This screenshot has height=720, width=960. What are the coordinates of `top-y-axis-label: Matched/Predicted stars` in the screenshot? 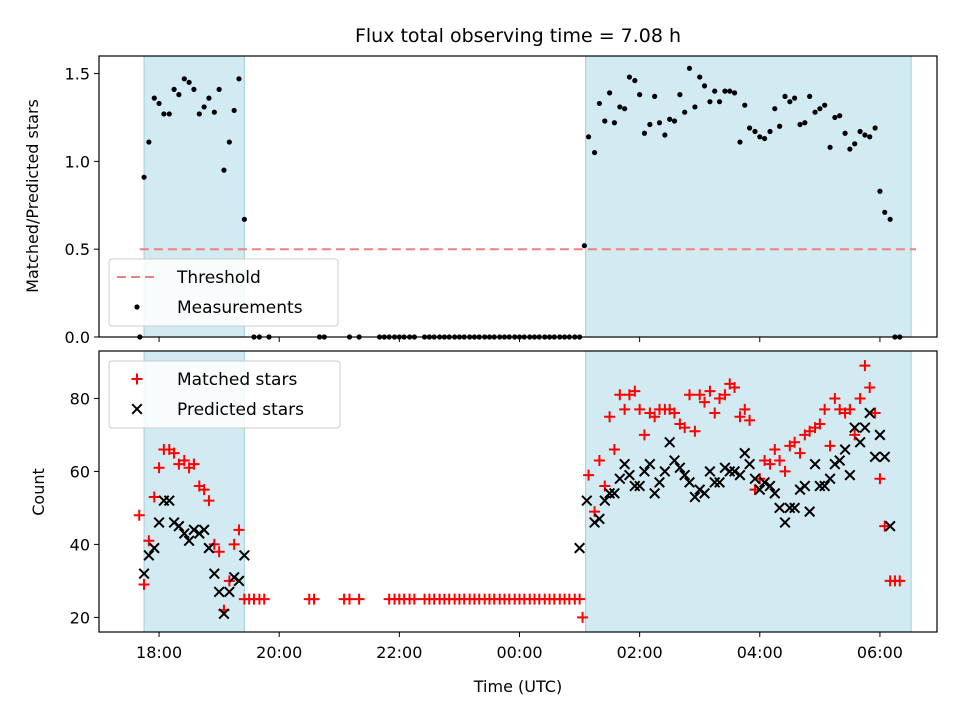 It's located at (32, 196).